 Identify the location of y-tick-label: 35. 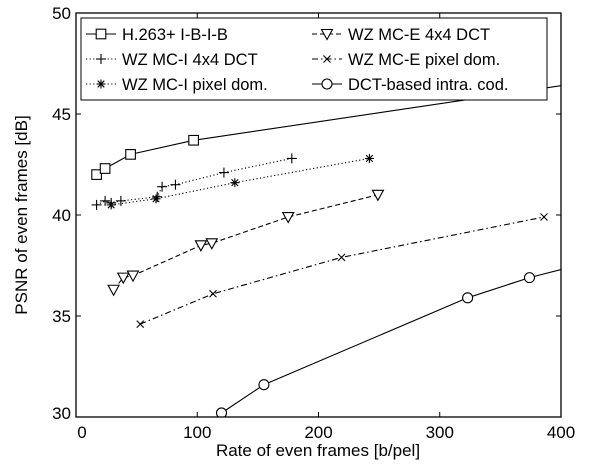
(61, 316).